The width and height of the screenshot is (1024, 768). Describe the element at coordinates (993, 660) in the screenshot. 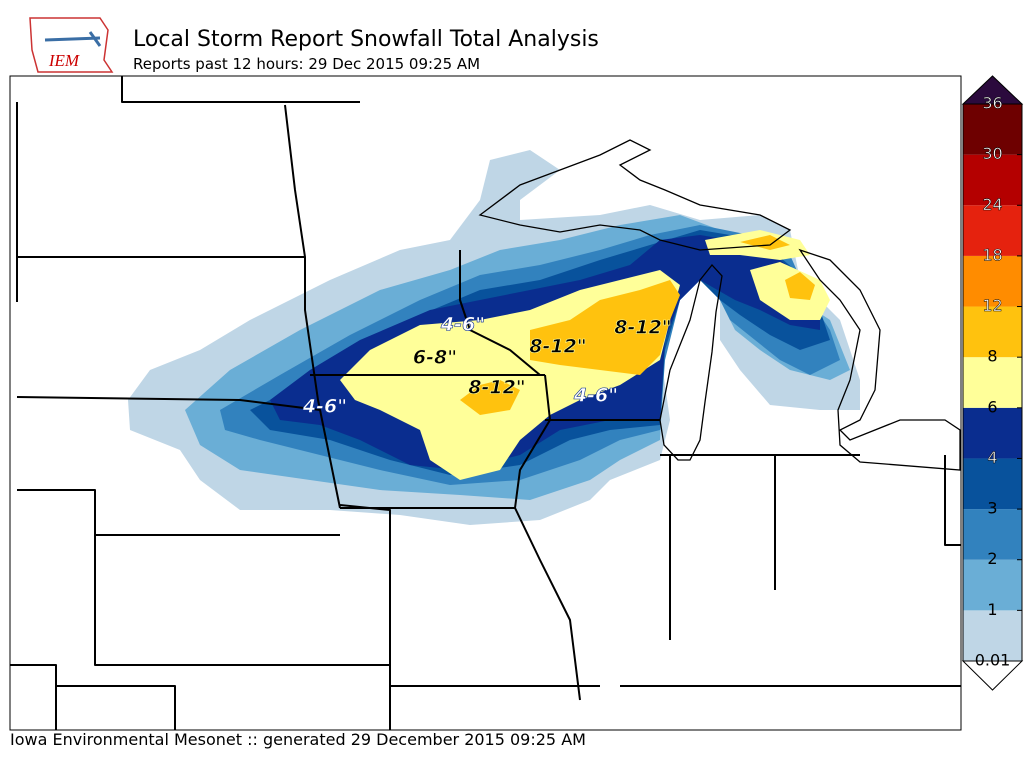

I see `colorbar-label: 0.01` at that location.